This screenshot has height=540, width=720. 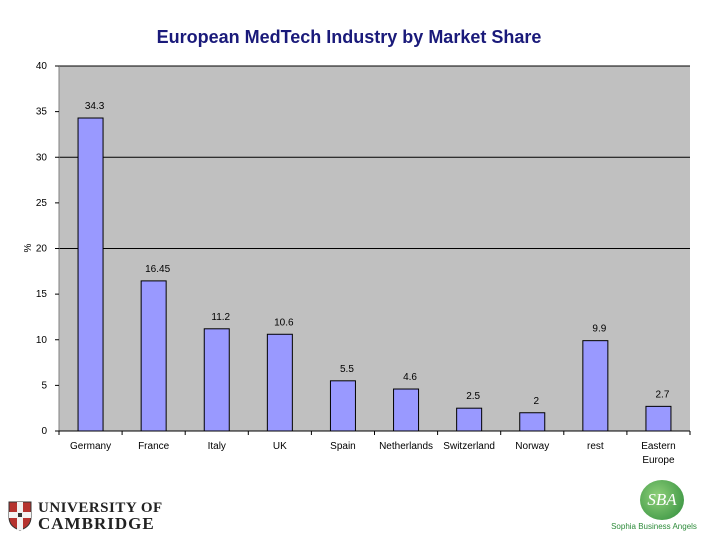 I want to click on cambridge-shield-icon, so click(x=20, y=516).